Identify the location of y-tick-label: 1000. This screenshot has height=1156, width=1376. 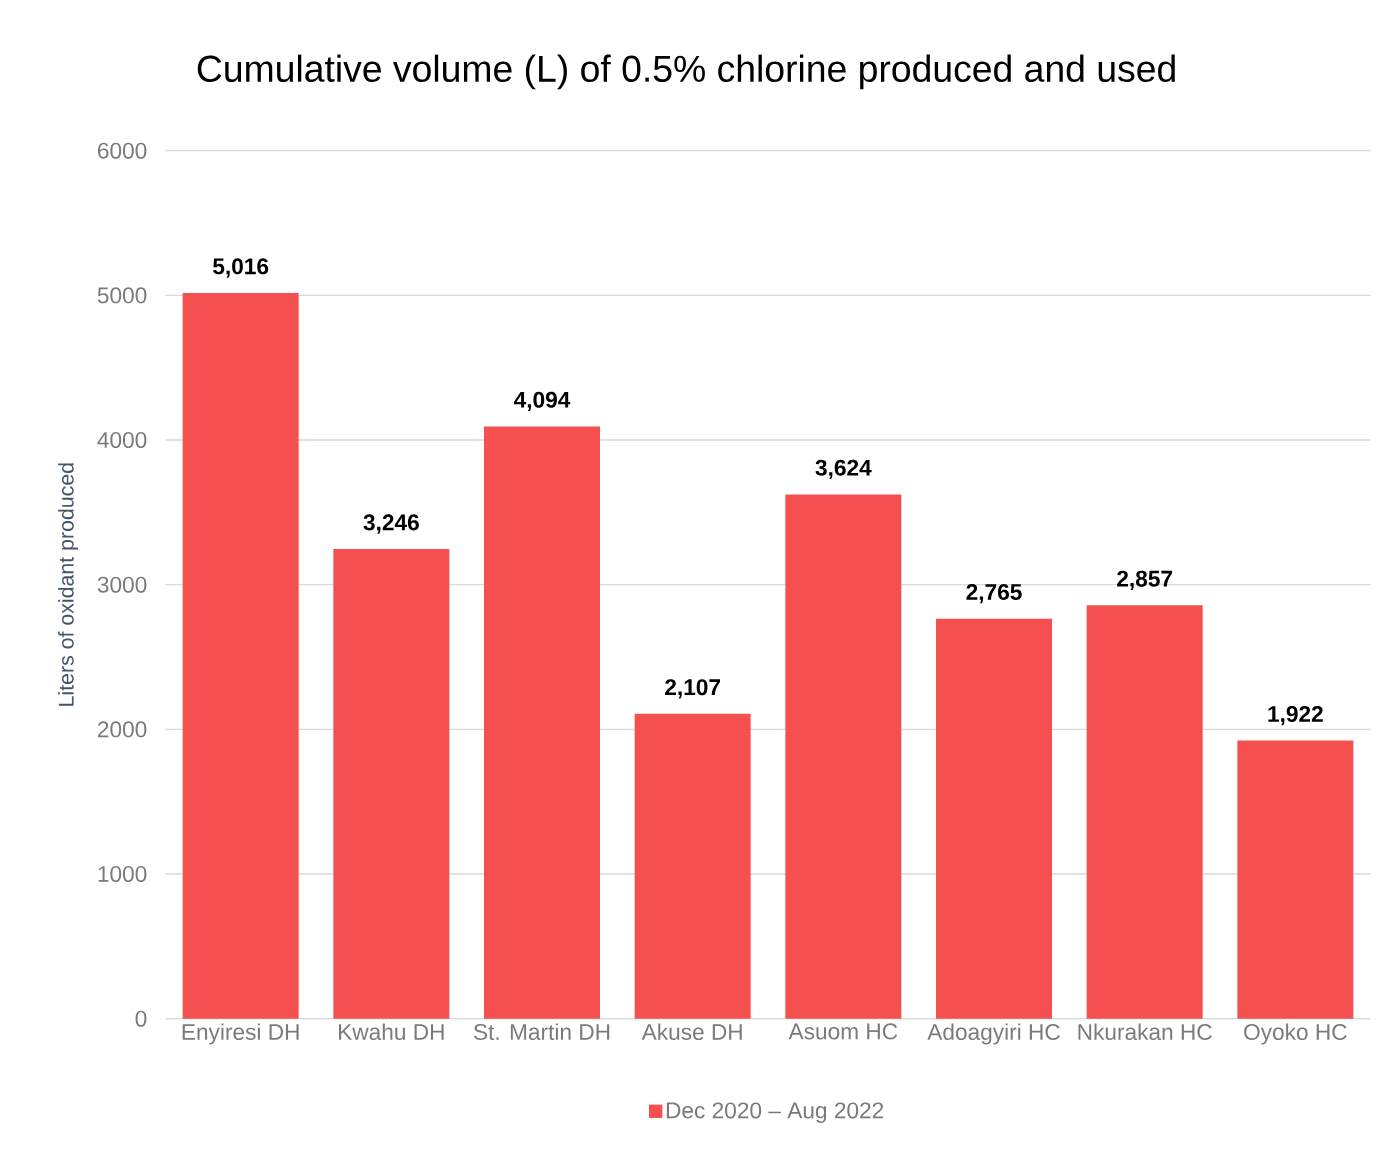
(122, 874).